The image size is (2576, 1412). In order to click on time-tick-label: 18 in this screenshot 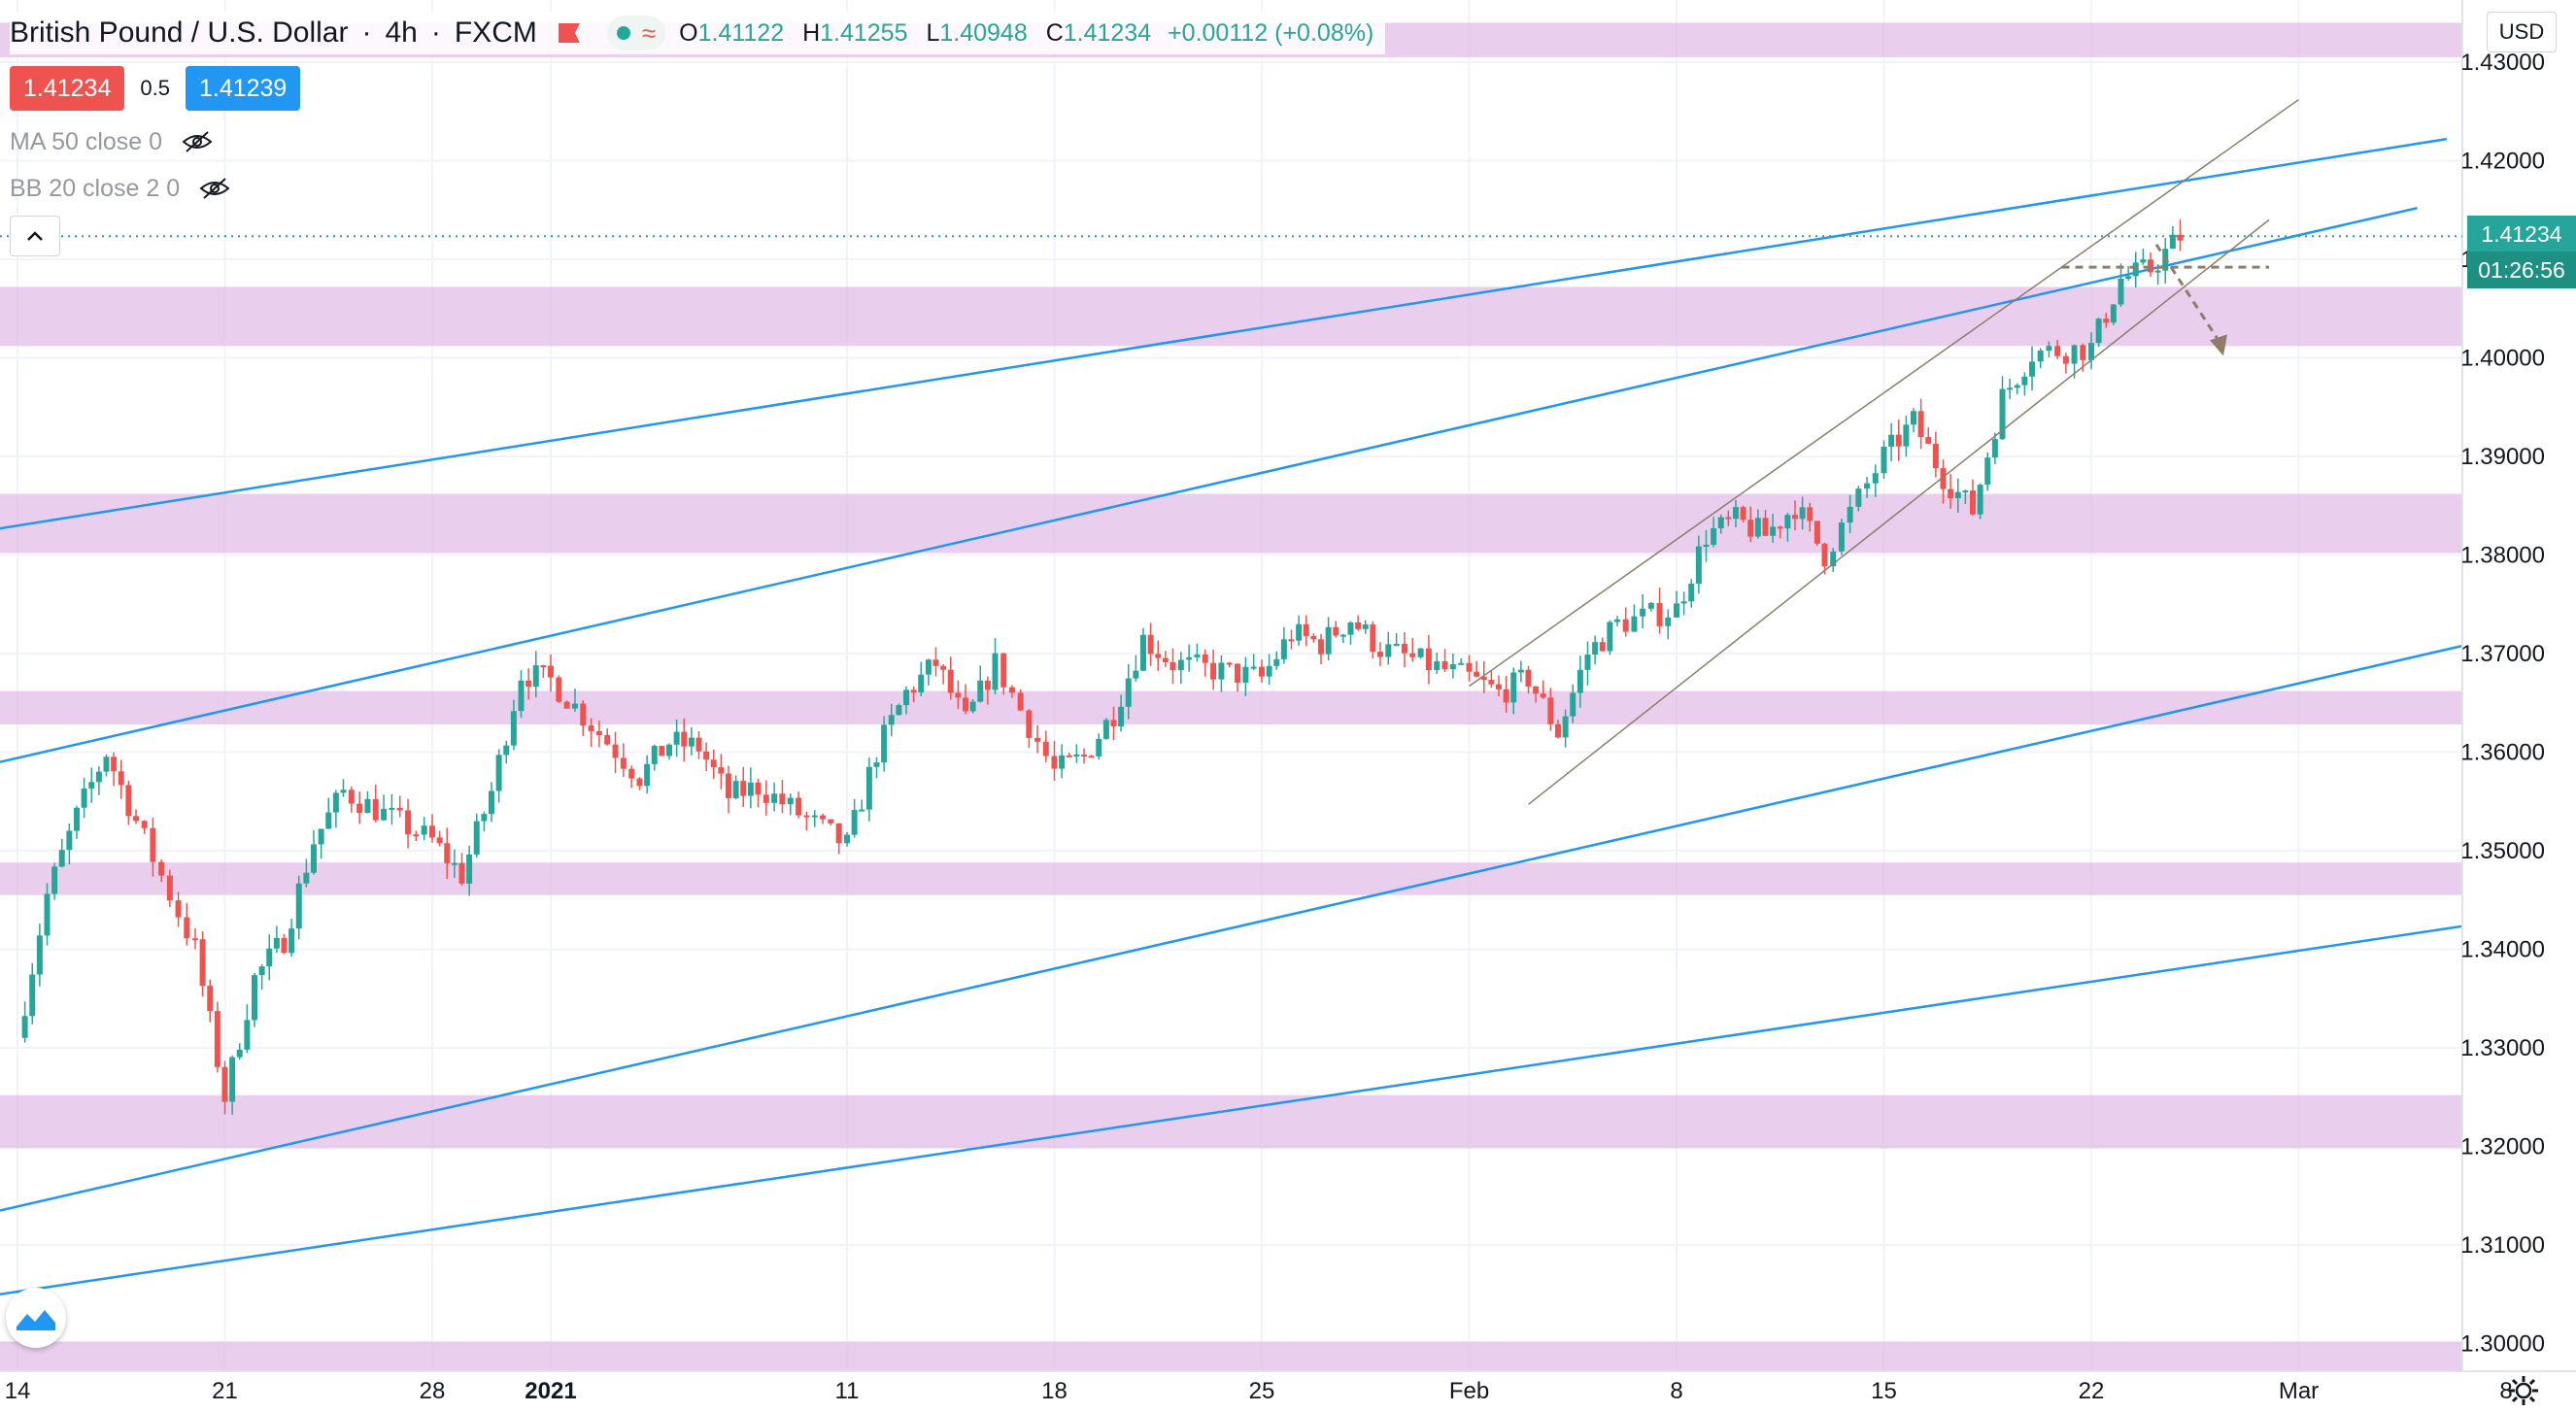, I will do `click(1054, 1391)`.